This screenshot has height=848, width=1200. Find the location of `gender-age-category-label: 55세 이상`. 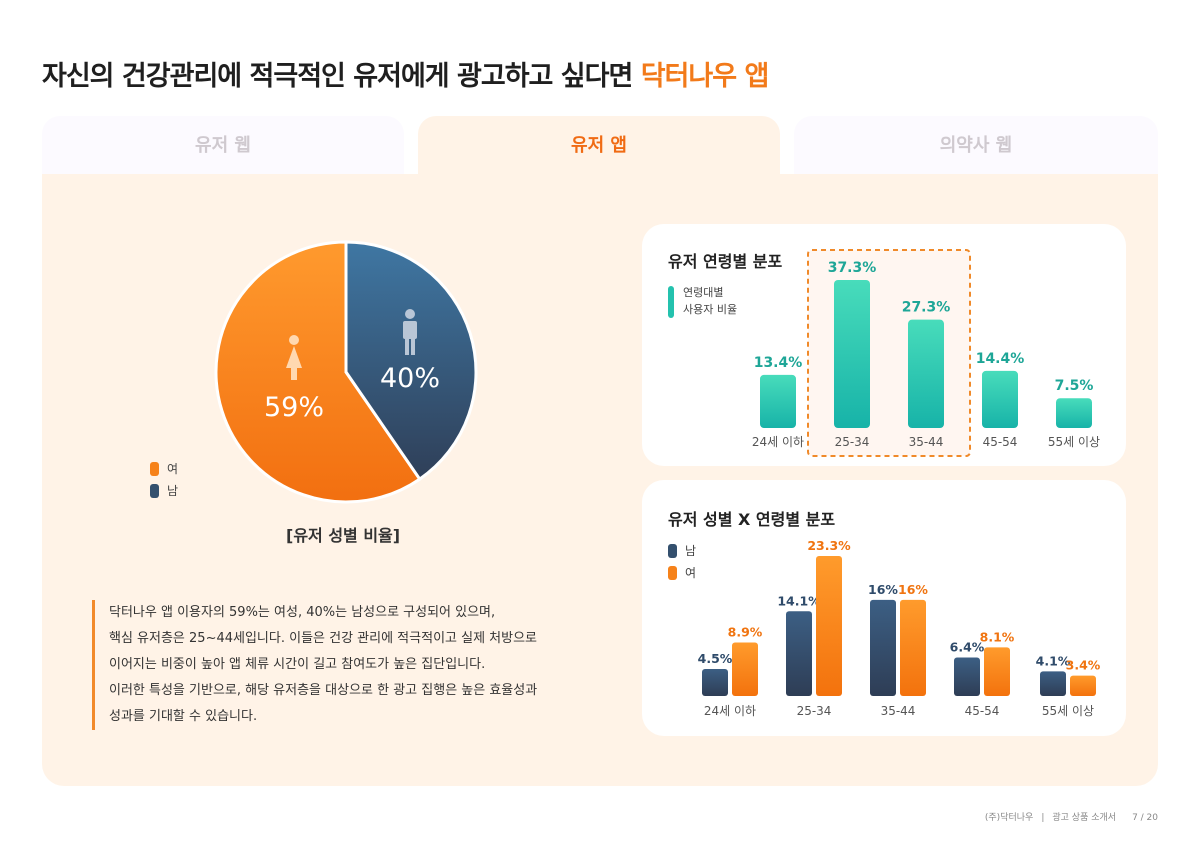

gender-age-category-label: 55세 이상 is located at coordinates (1068, 711).